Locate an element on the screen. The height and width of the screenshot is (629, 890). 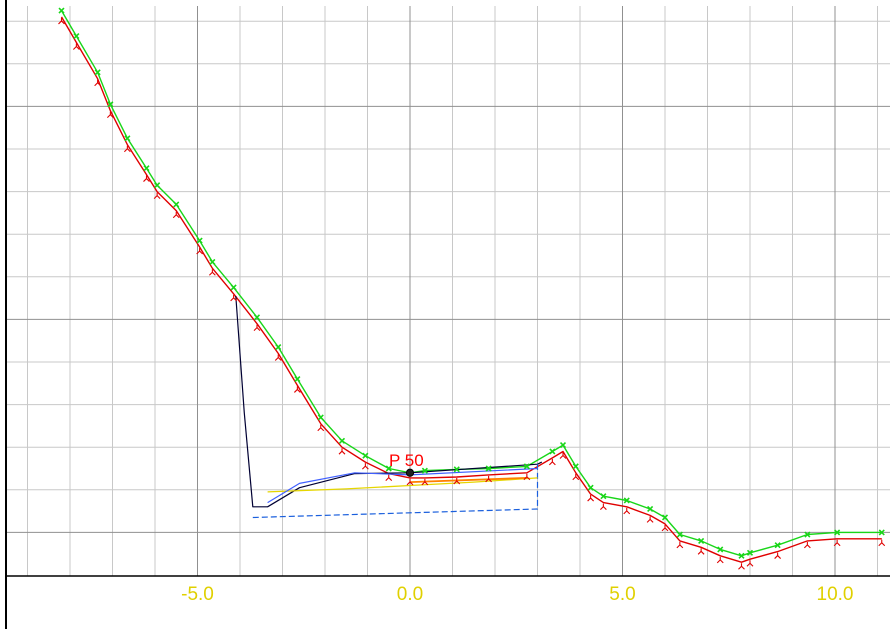
x-tick-labels: -5.0 0.0 5.0 10.0 is located at coordinates (517, 594).